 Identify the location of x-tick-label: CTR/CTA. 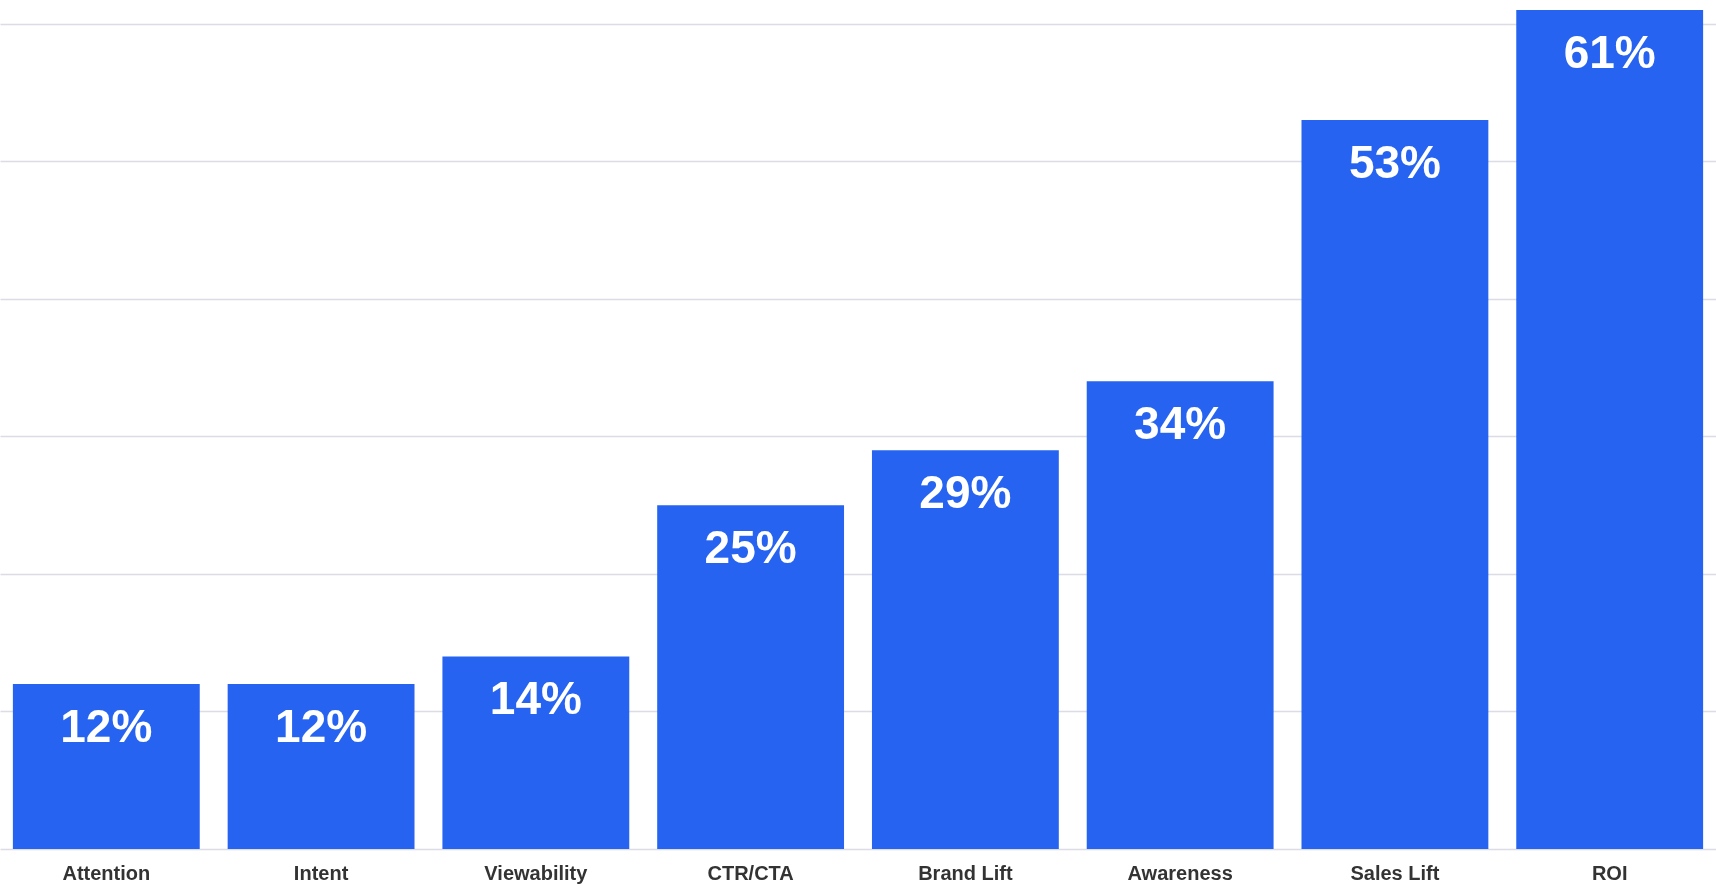
(750, 872).